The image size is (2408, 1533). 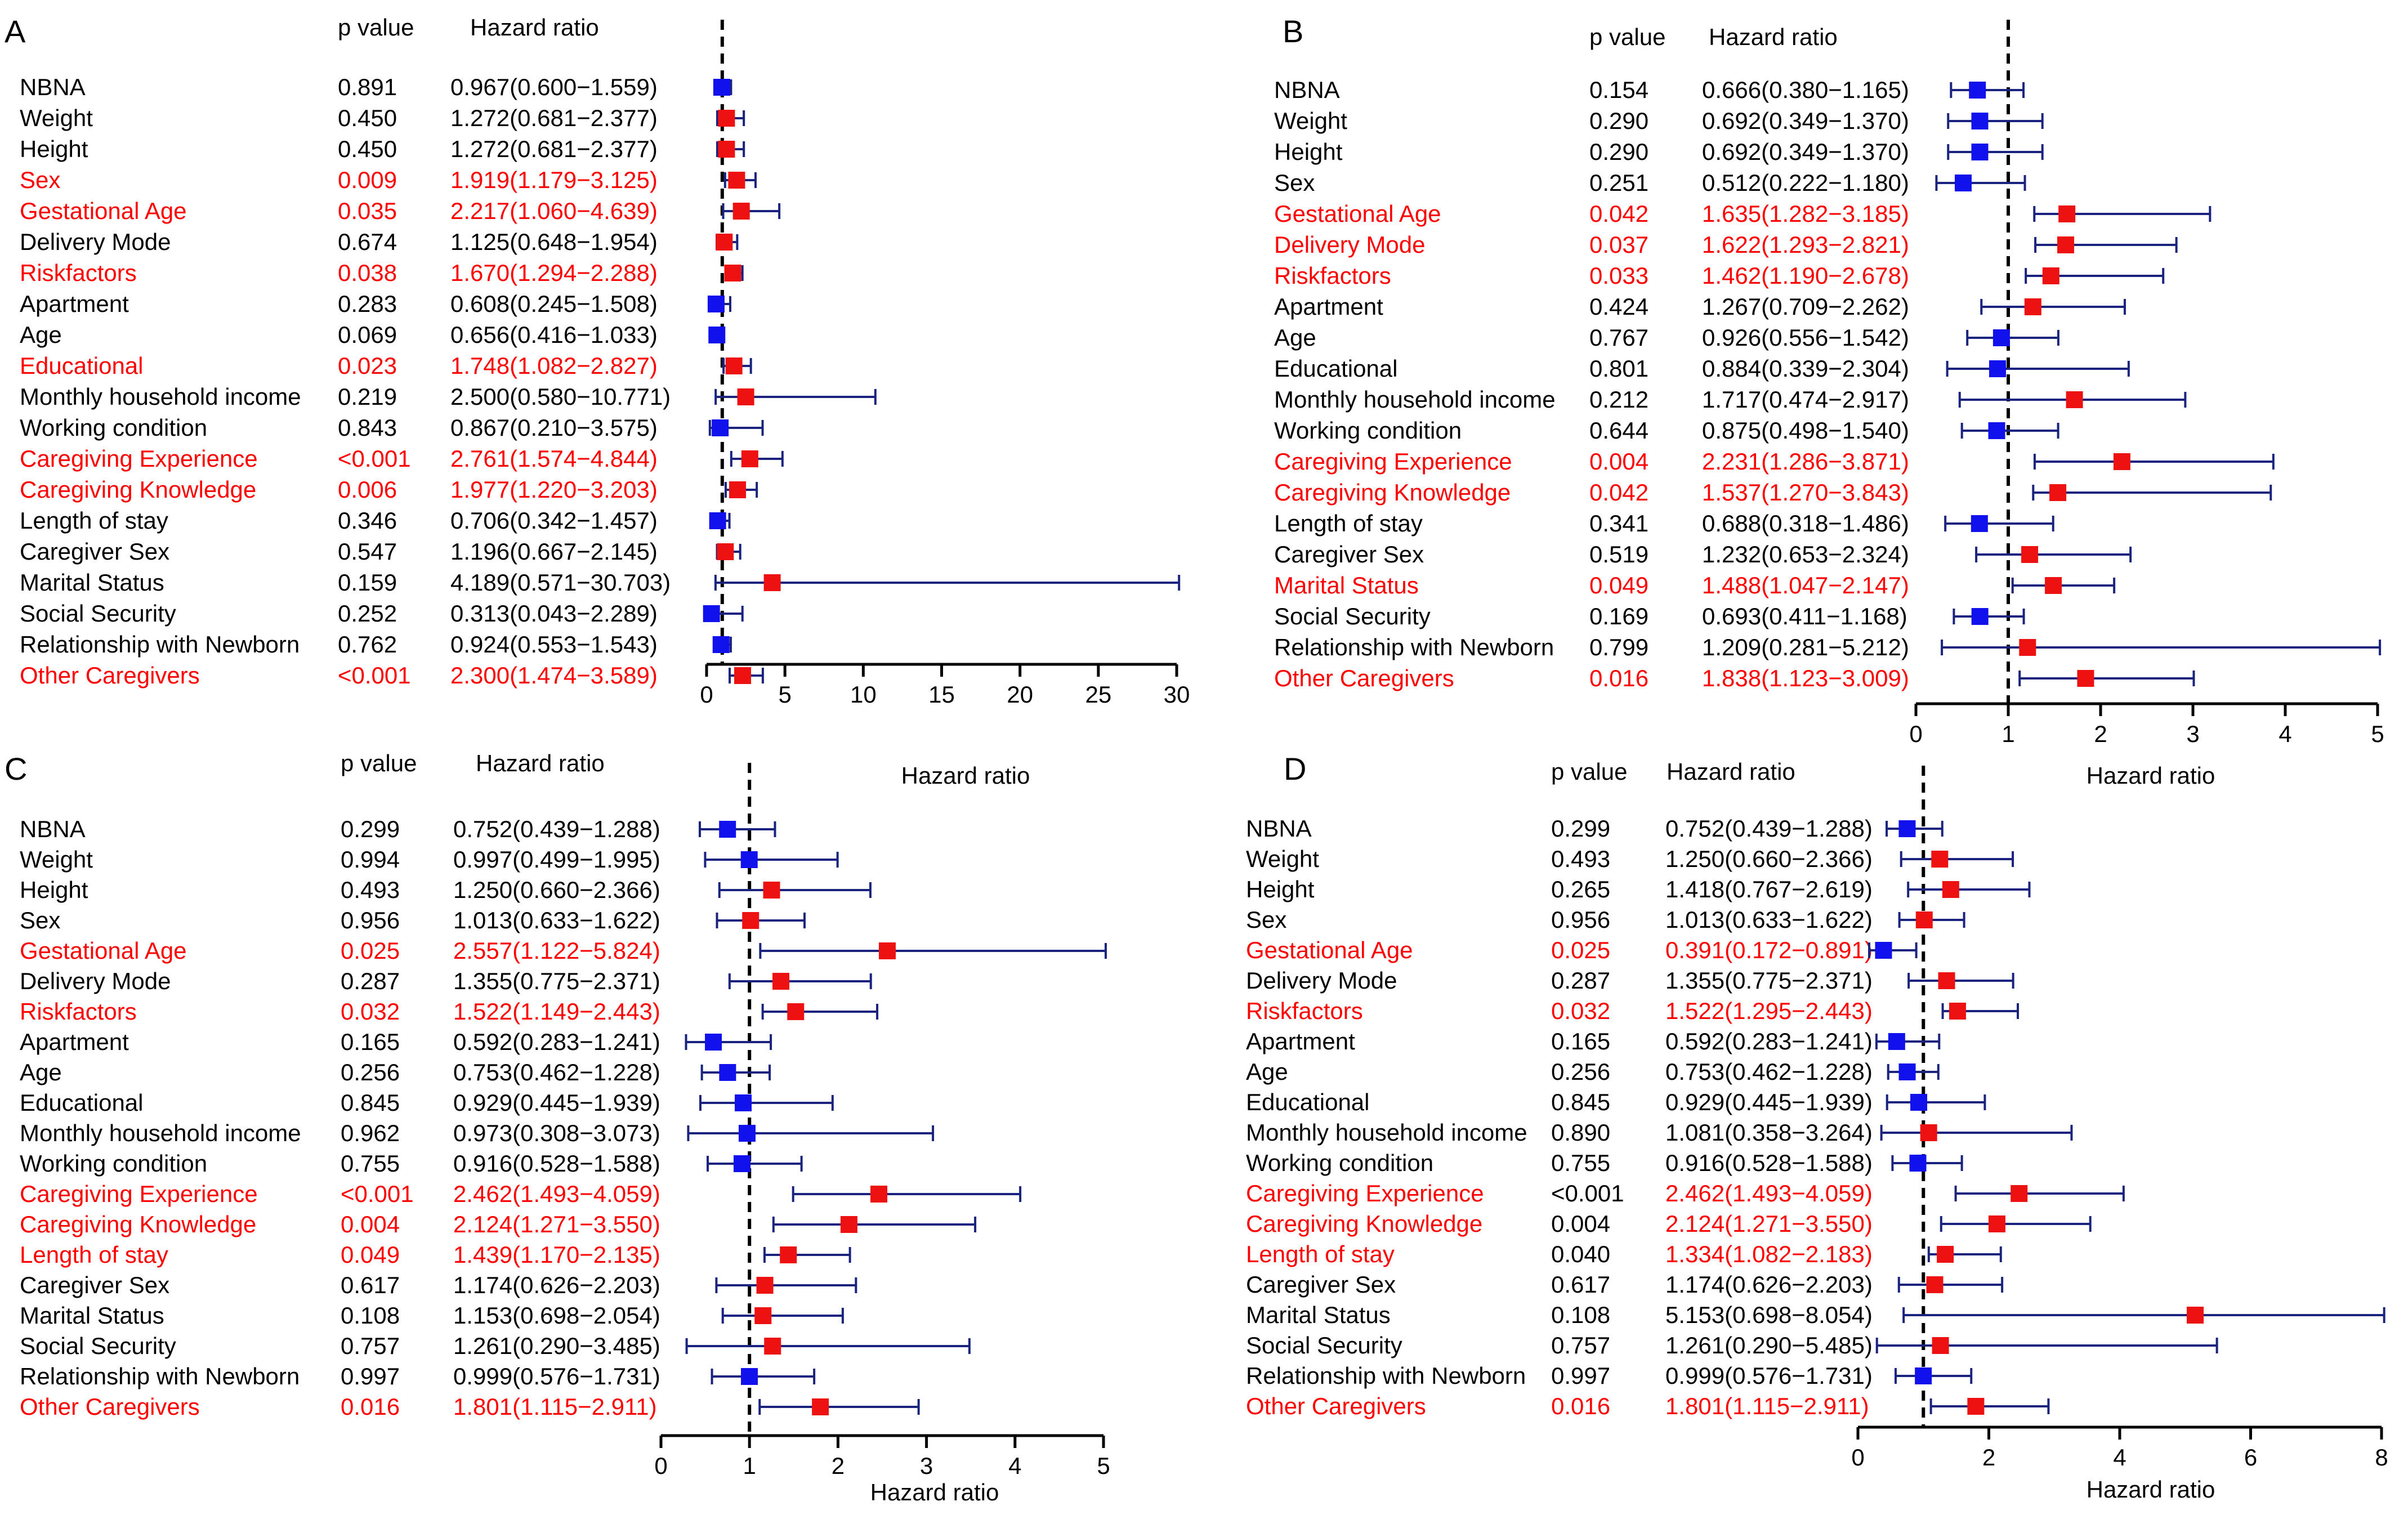 What do you see at coordinates (1619, 121) in the screenshot?
I see `p-value: 0.290` at bounding box center [1619, 121].